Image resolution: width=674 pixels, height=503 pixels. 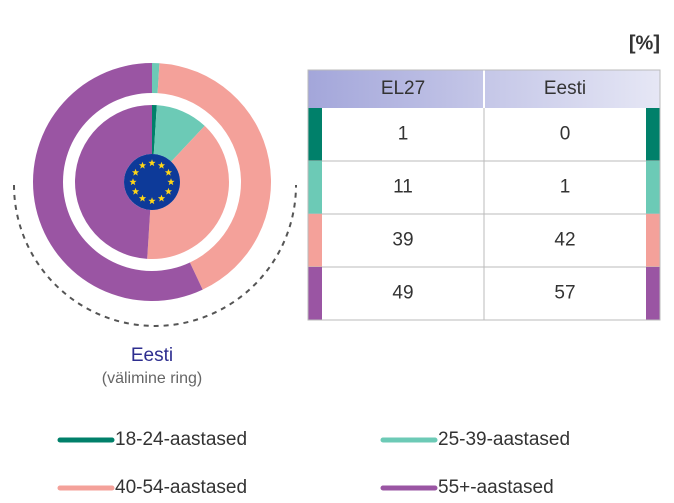 I want to click on table-cell: 11, so click(x=403, y=187).